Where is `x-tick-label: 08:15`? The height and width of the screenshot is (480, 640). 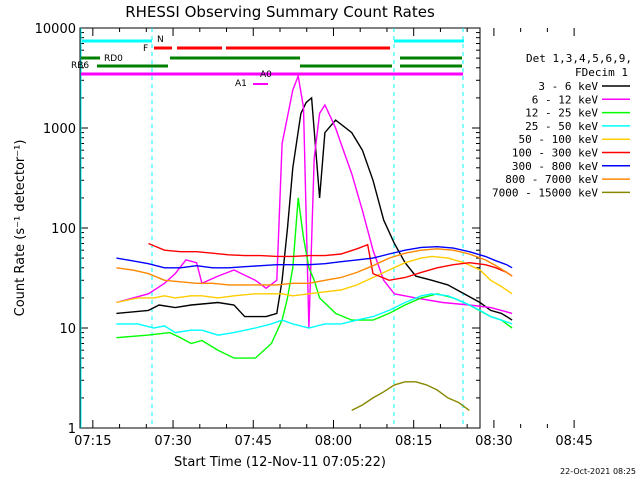
x-tick-label: 08:15 is located at coordinates (413, 441).